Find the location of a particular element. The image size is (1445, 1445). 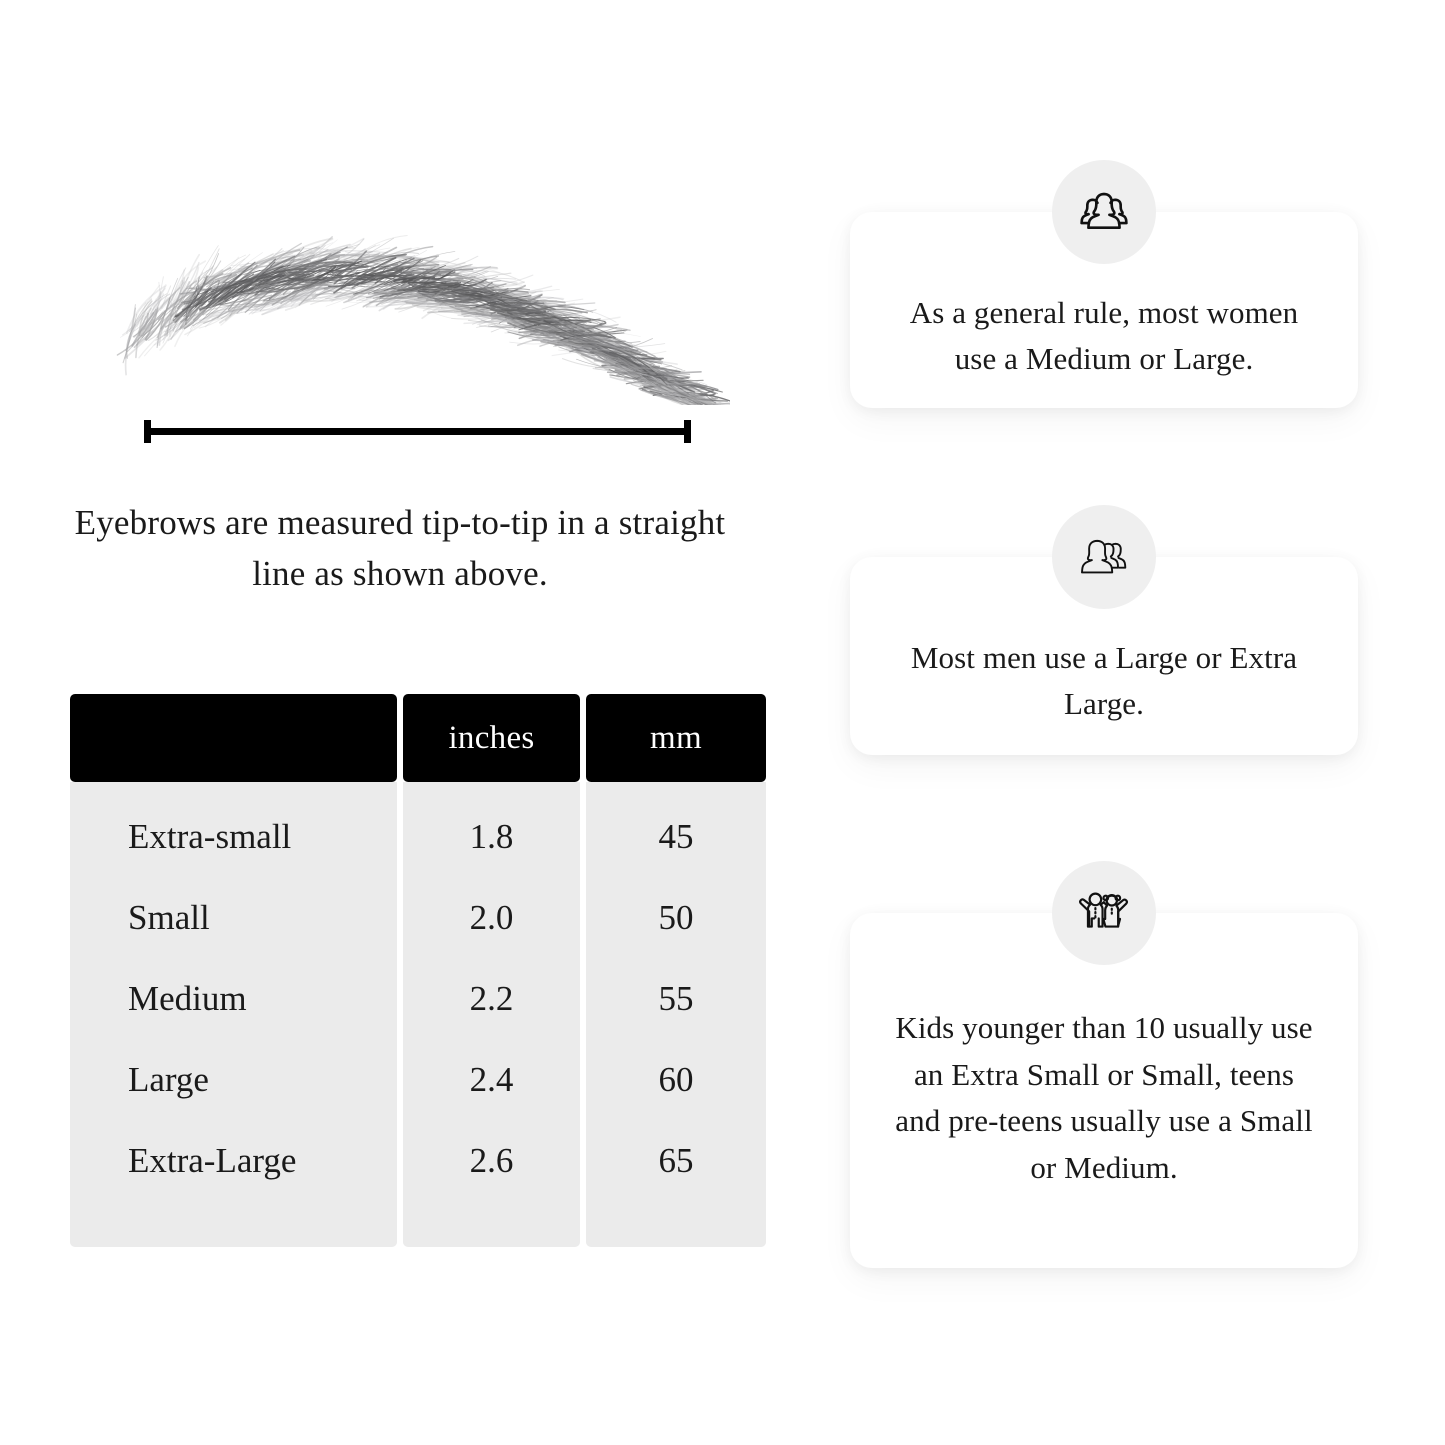

table-cell-size: Medium is located at coordinates (187, 998).